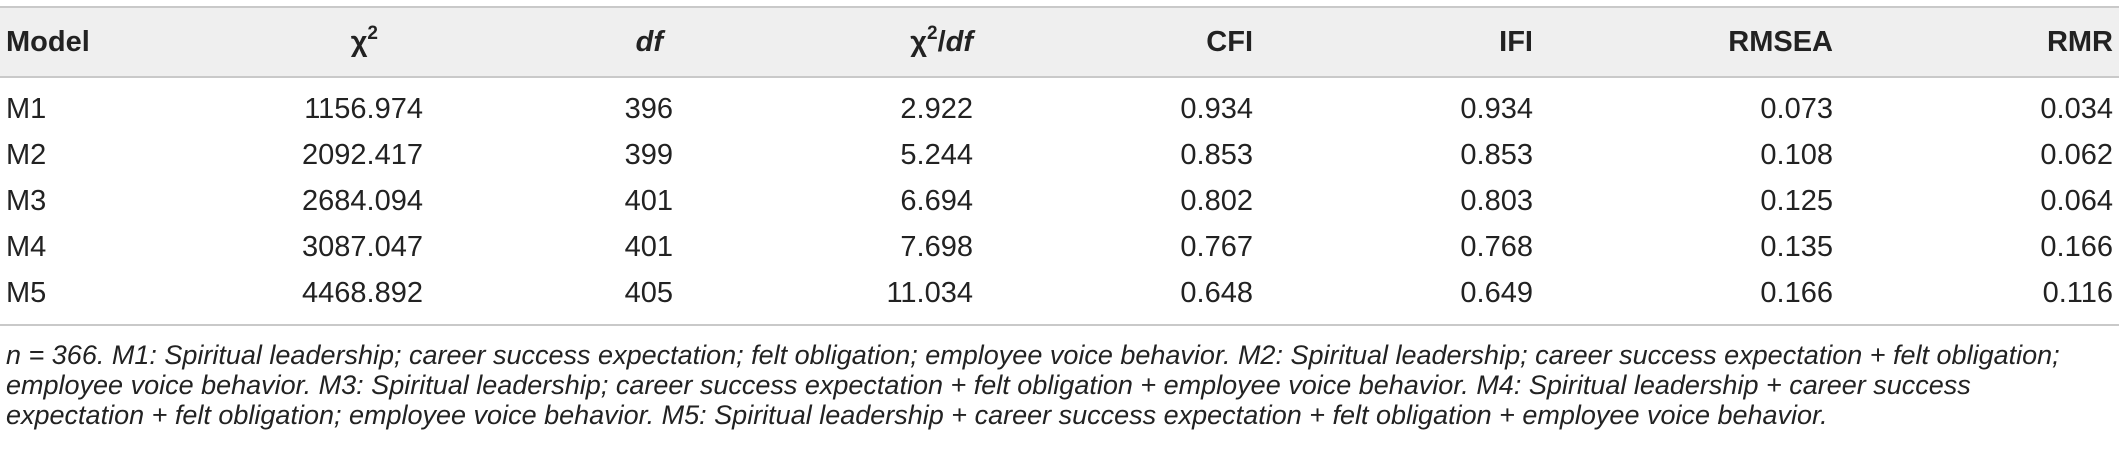  I want to click on header-ifi: IFI, so click(1393, 42).